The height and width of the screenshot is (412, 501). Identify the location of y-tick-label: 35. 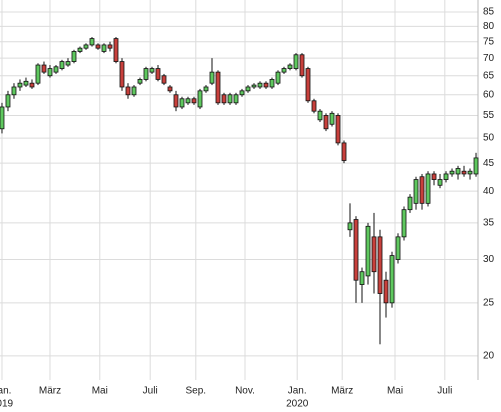
(489, 223).